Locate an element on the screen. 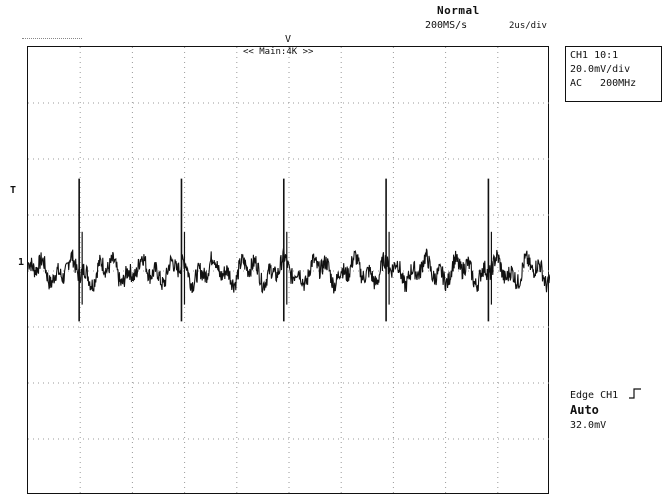 The image size is (667, 496). trigger-mode-label: Normal is located at coordinates (458, 10).